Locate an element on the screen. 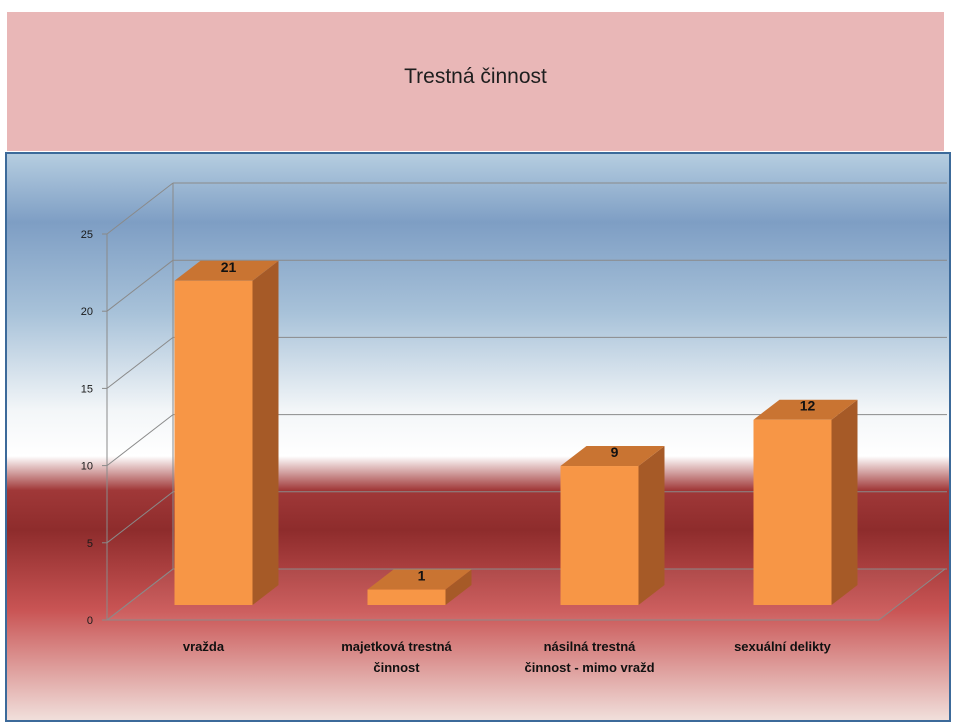 The width and height of the screenshot is (955, 724). x-category-label: činnost - mimo vražd is located at coordinates (589, 667).